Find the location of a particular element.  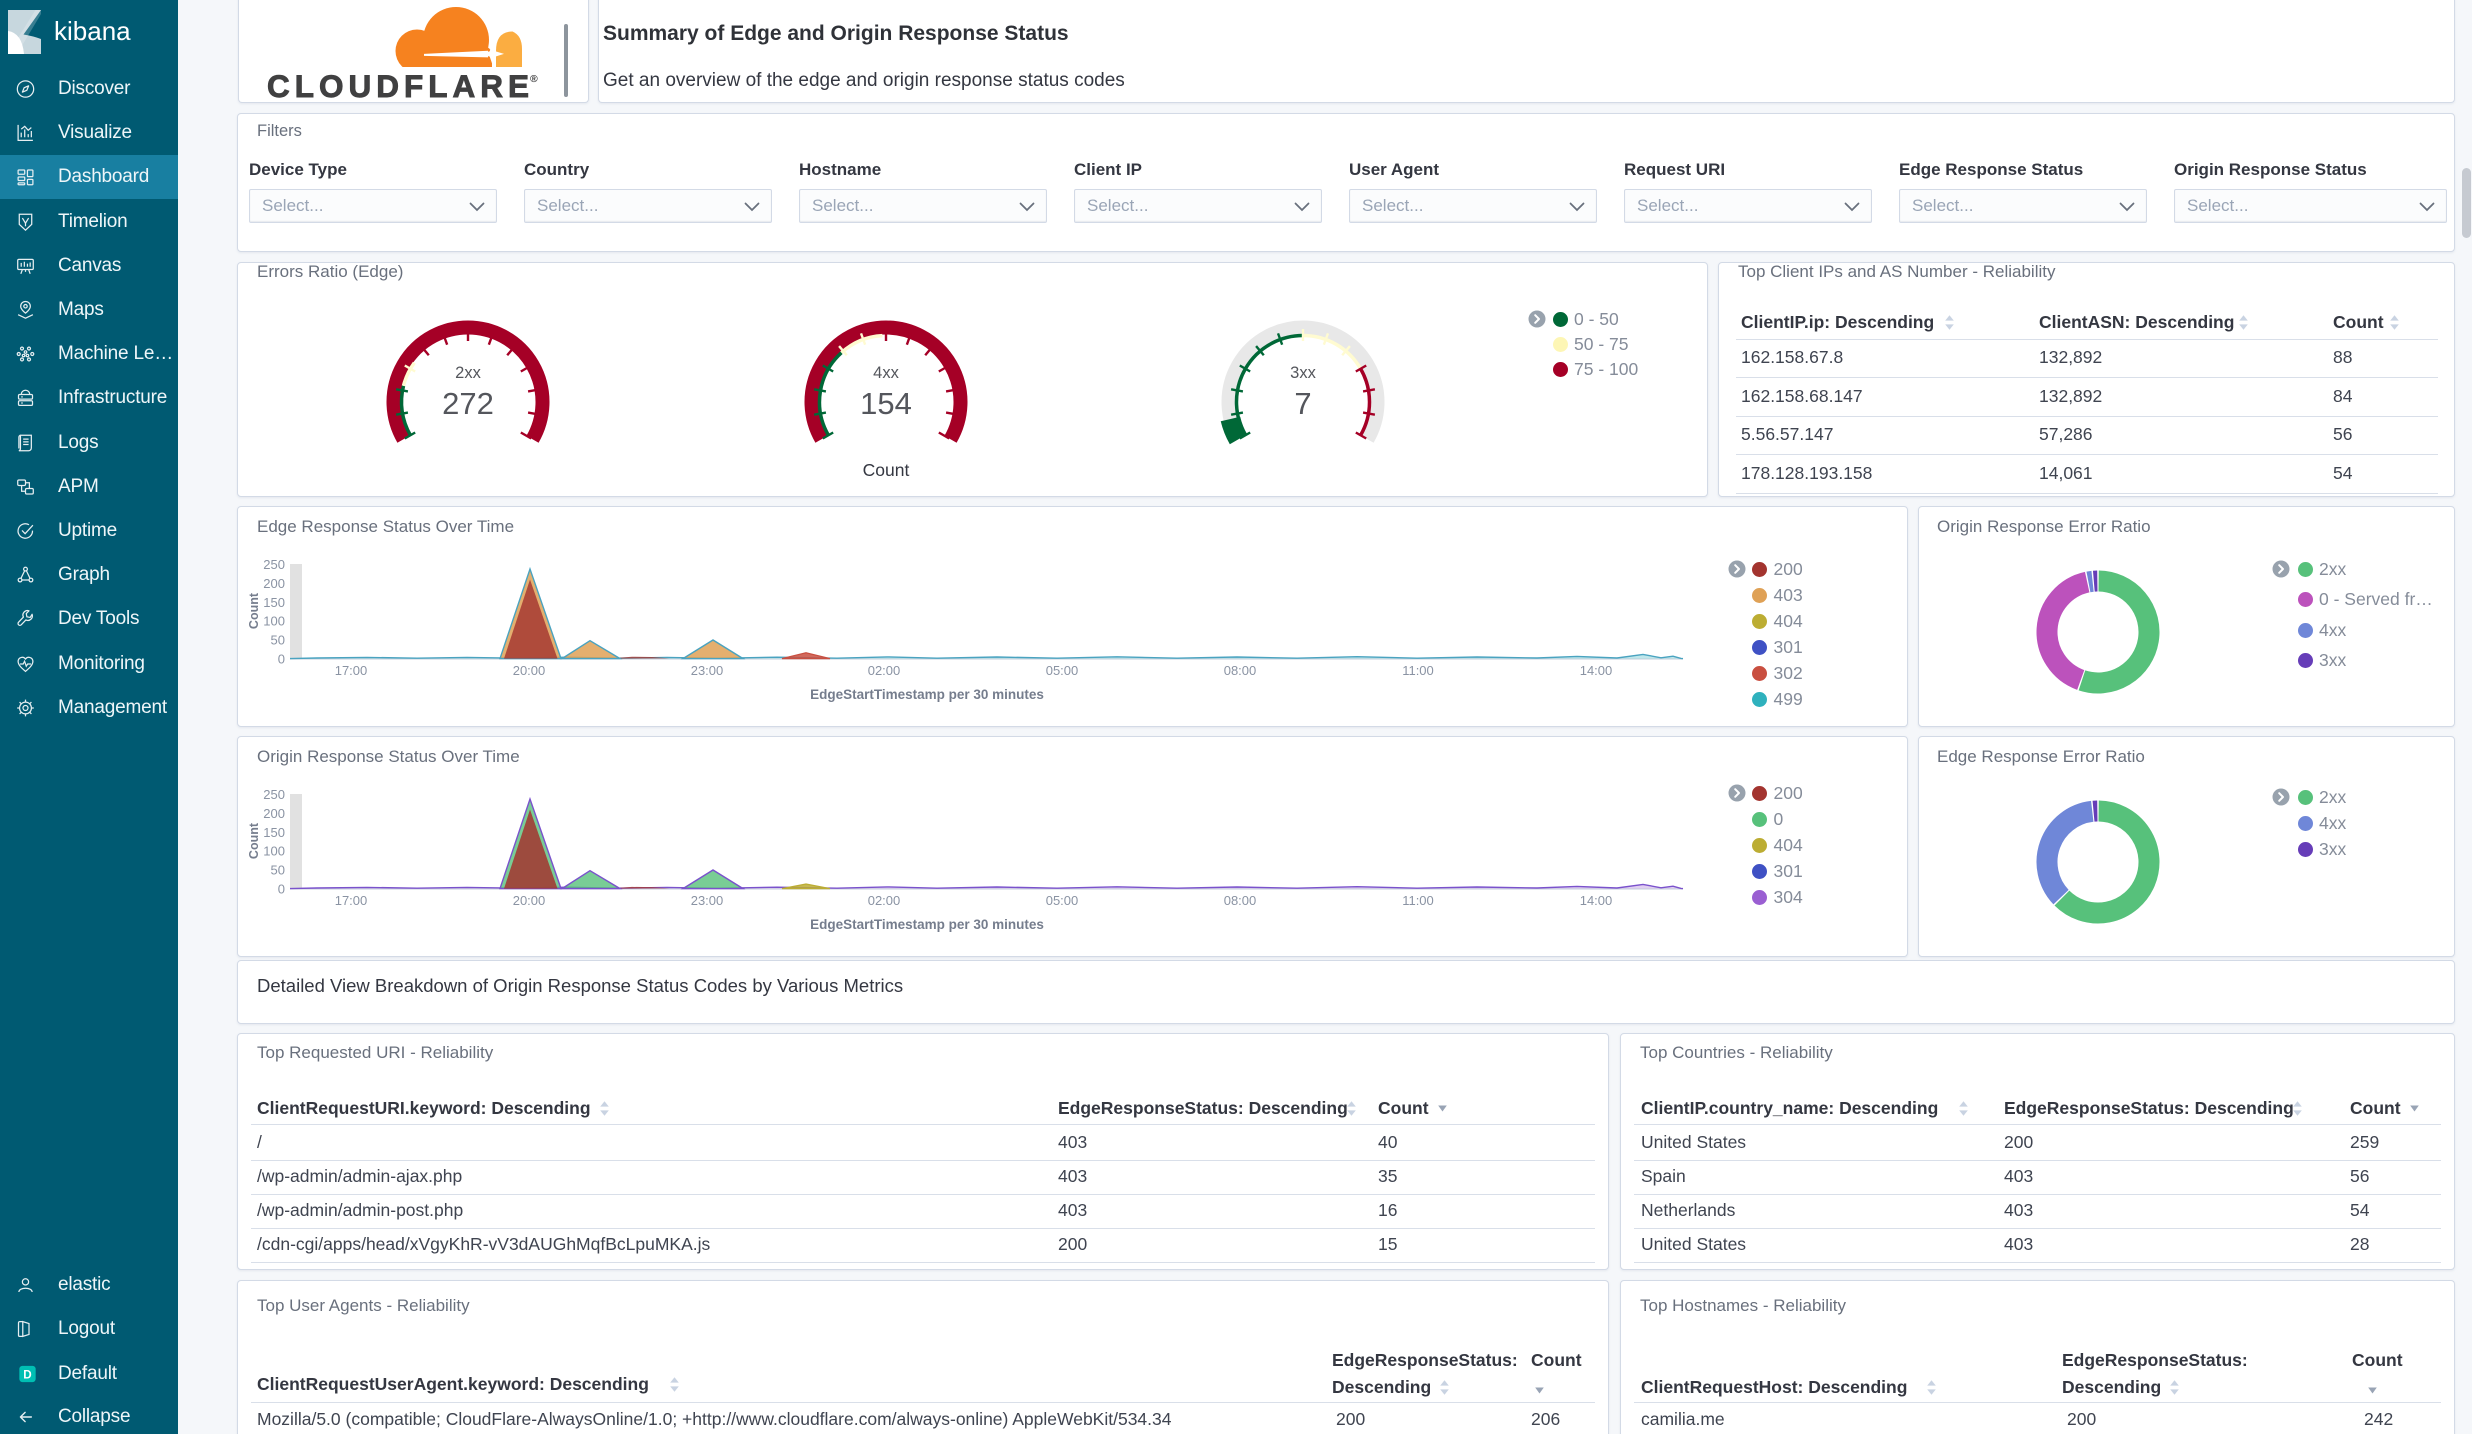

svg-text: D is located at coordinates (27, 1374).